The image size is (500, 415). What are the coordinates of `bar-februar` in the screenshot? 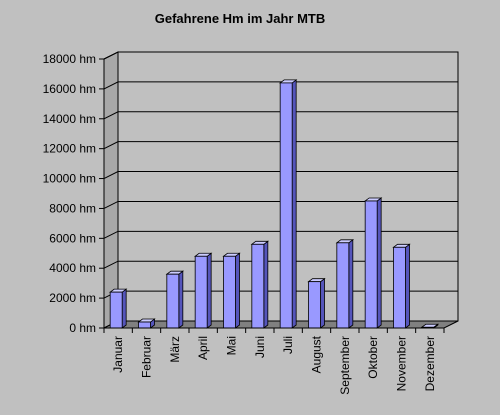 It's located at (146, 323).